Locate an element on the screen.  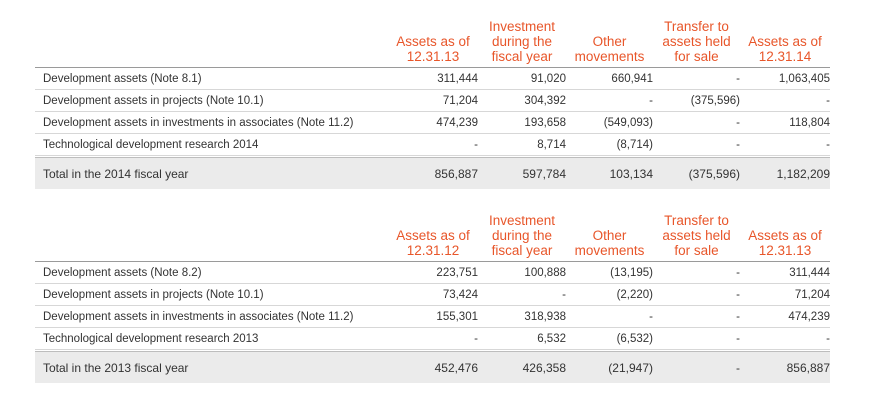
cell-value: 660,941 is located at coordinates (632, 78).